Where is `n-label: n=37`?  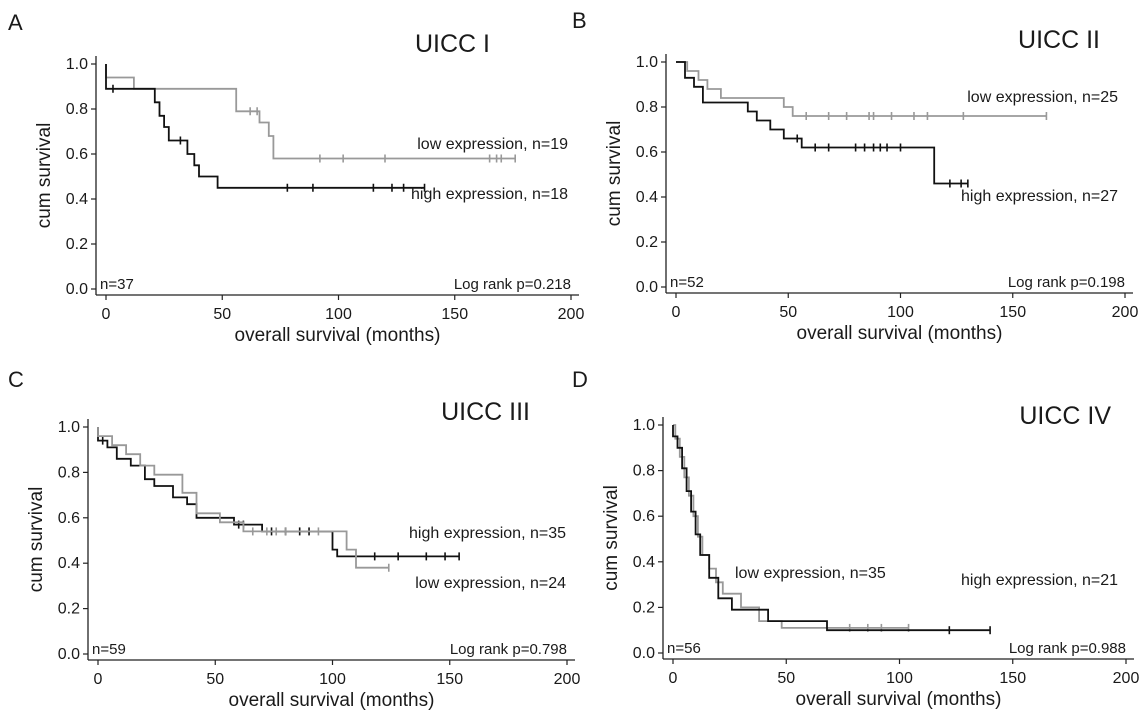
n-label: n=37 is located at coordinates (117, 284).